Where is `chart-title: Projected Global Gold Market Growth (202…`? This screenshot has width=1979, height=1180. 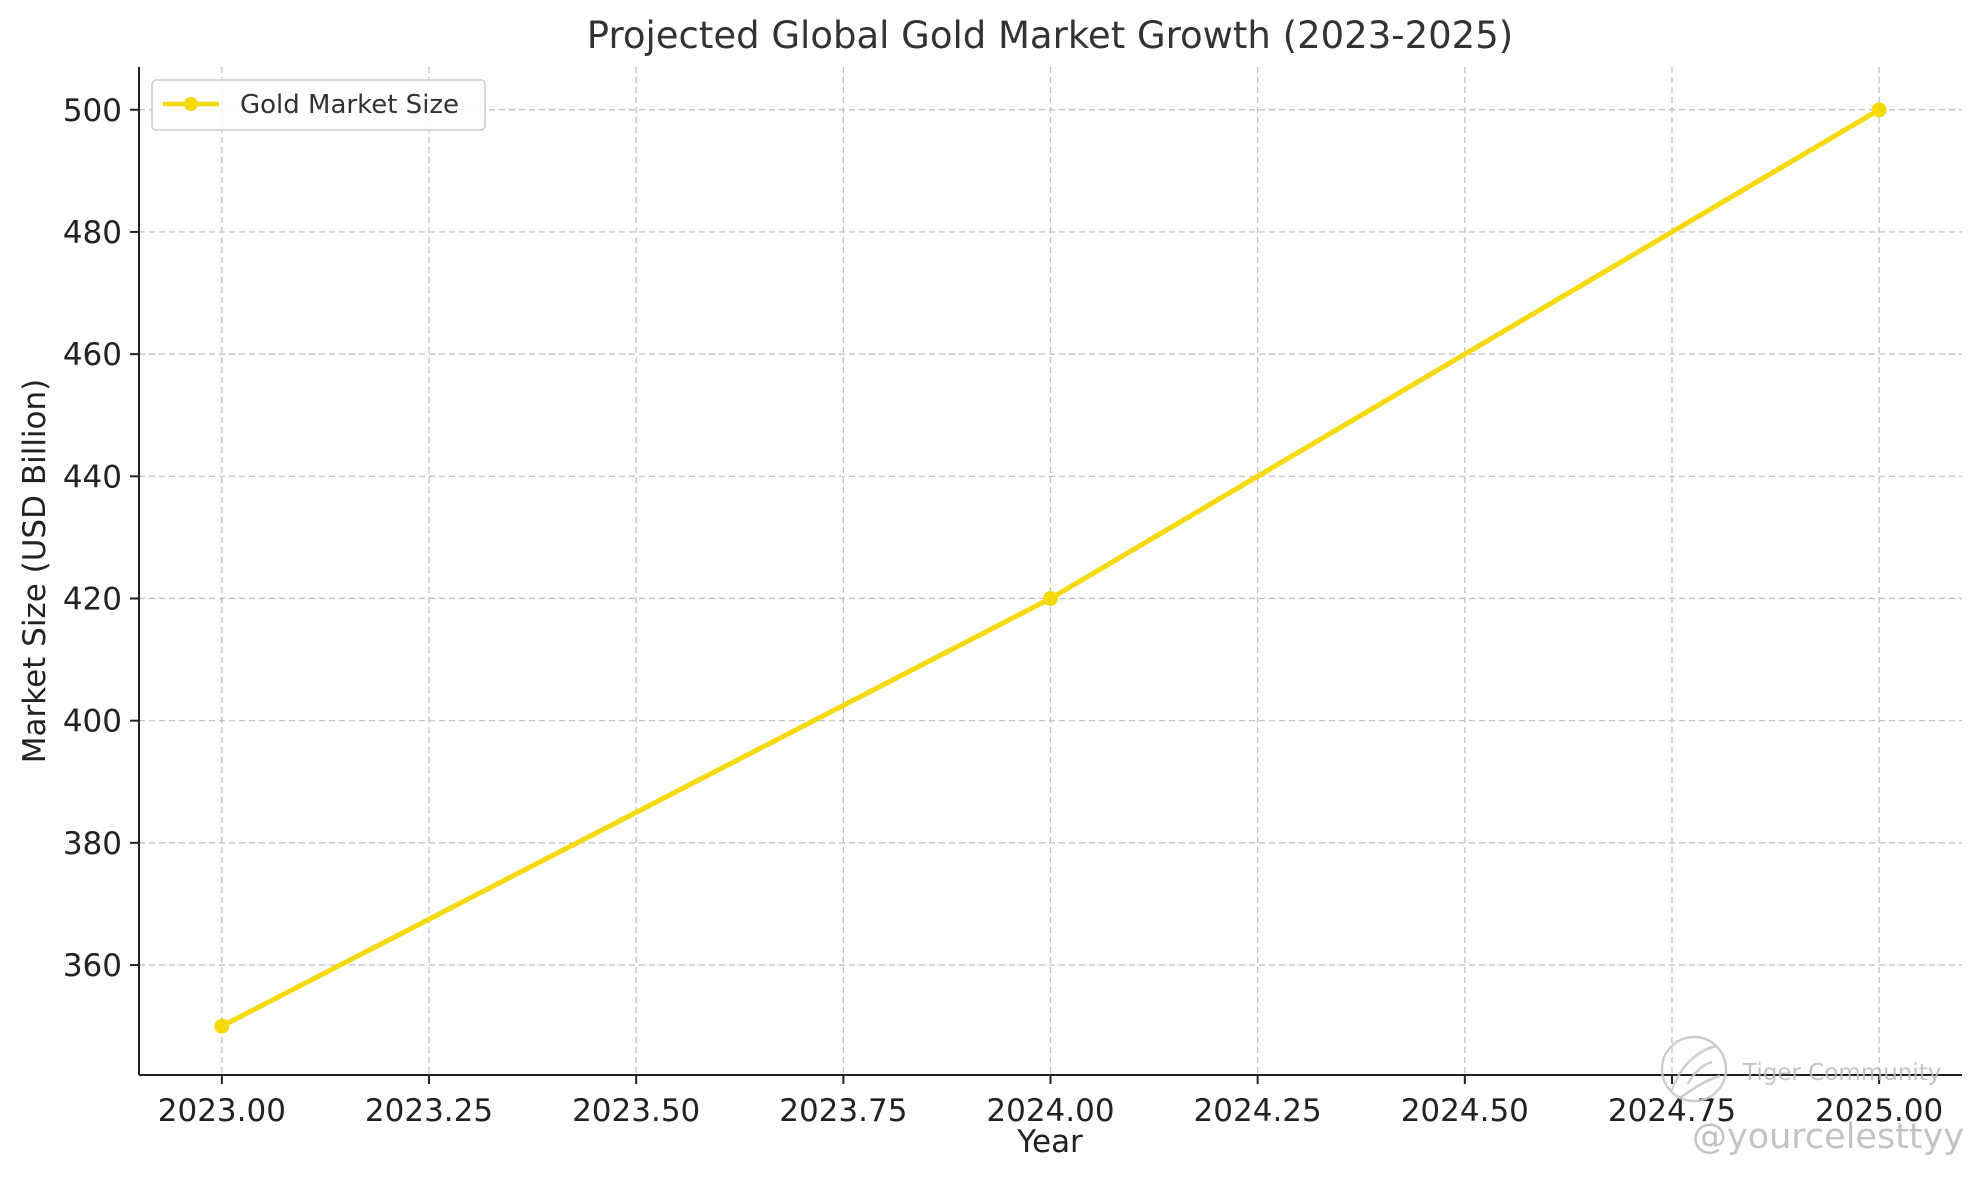 chart-title: Projected Global Gold Market Growth (202… is located at coordinates (1050, 35).